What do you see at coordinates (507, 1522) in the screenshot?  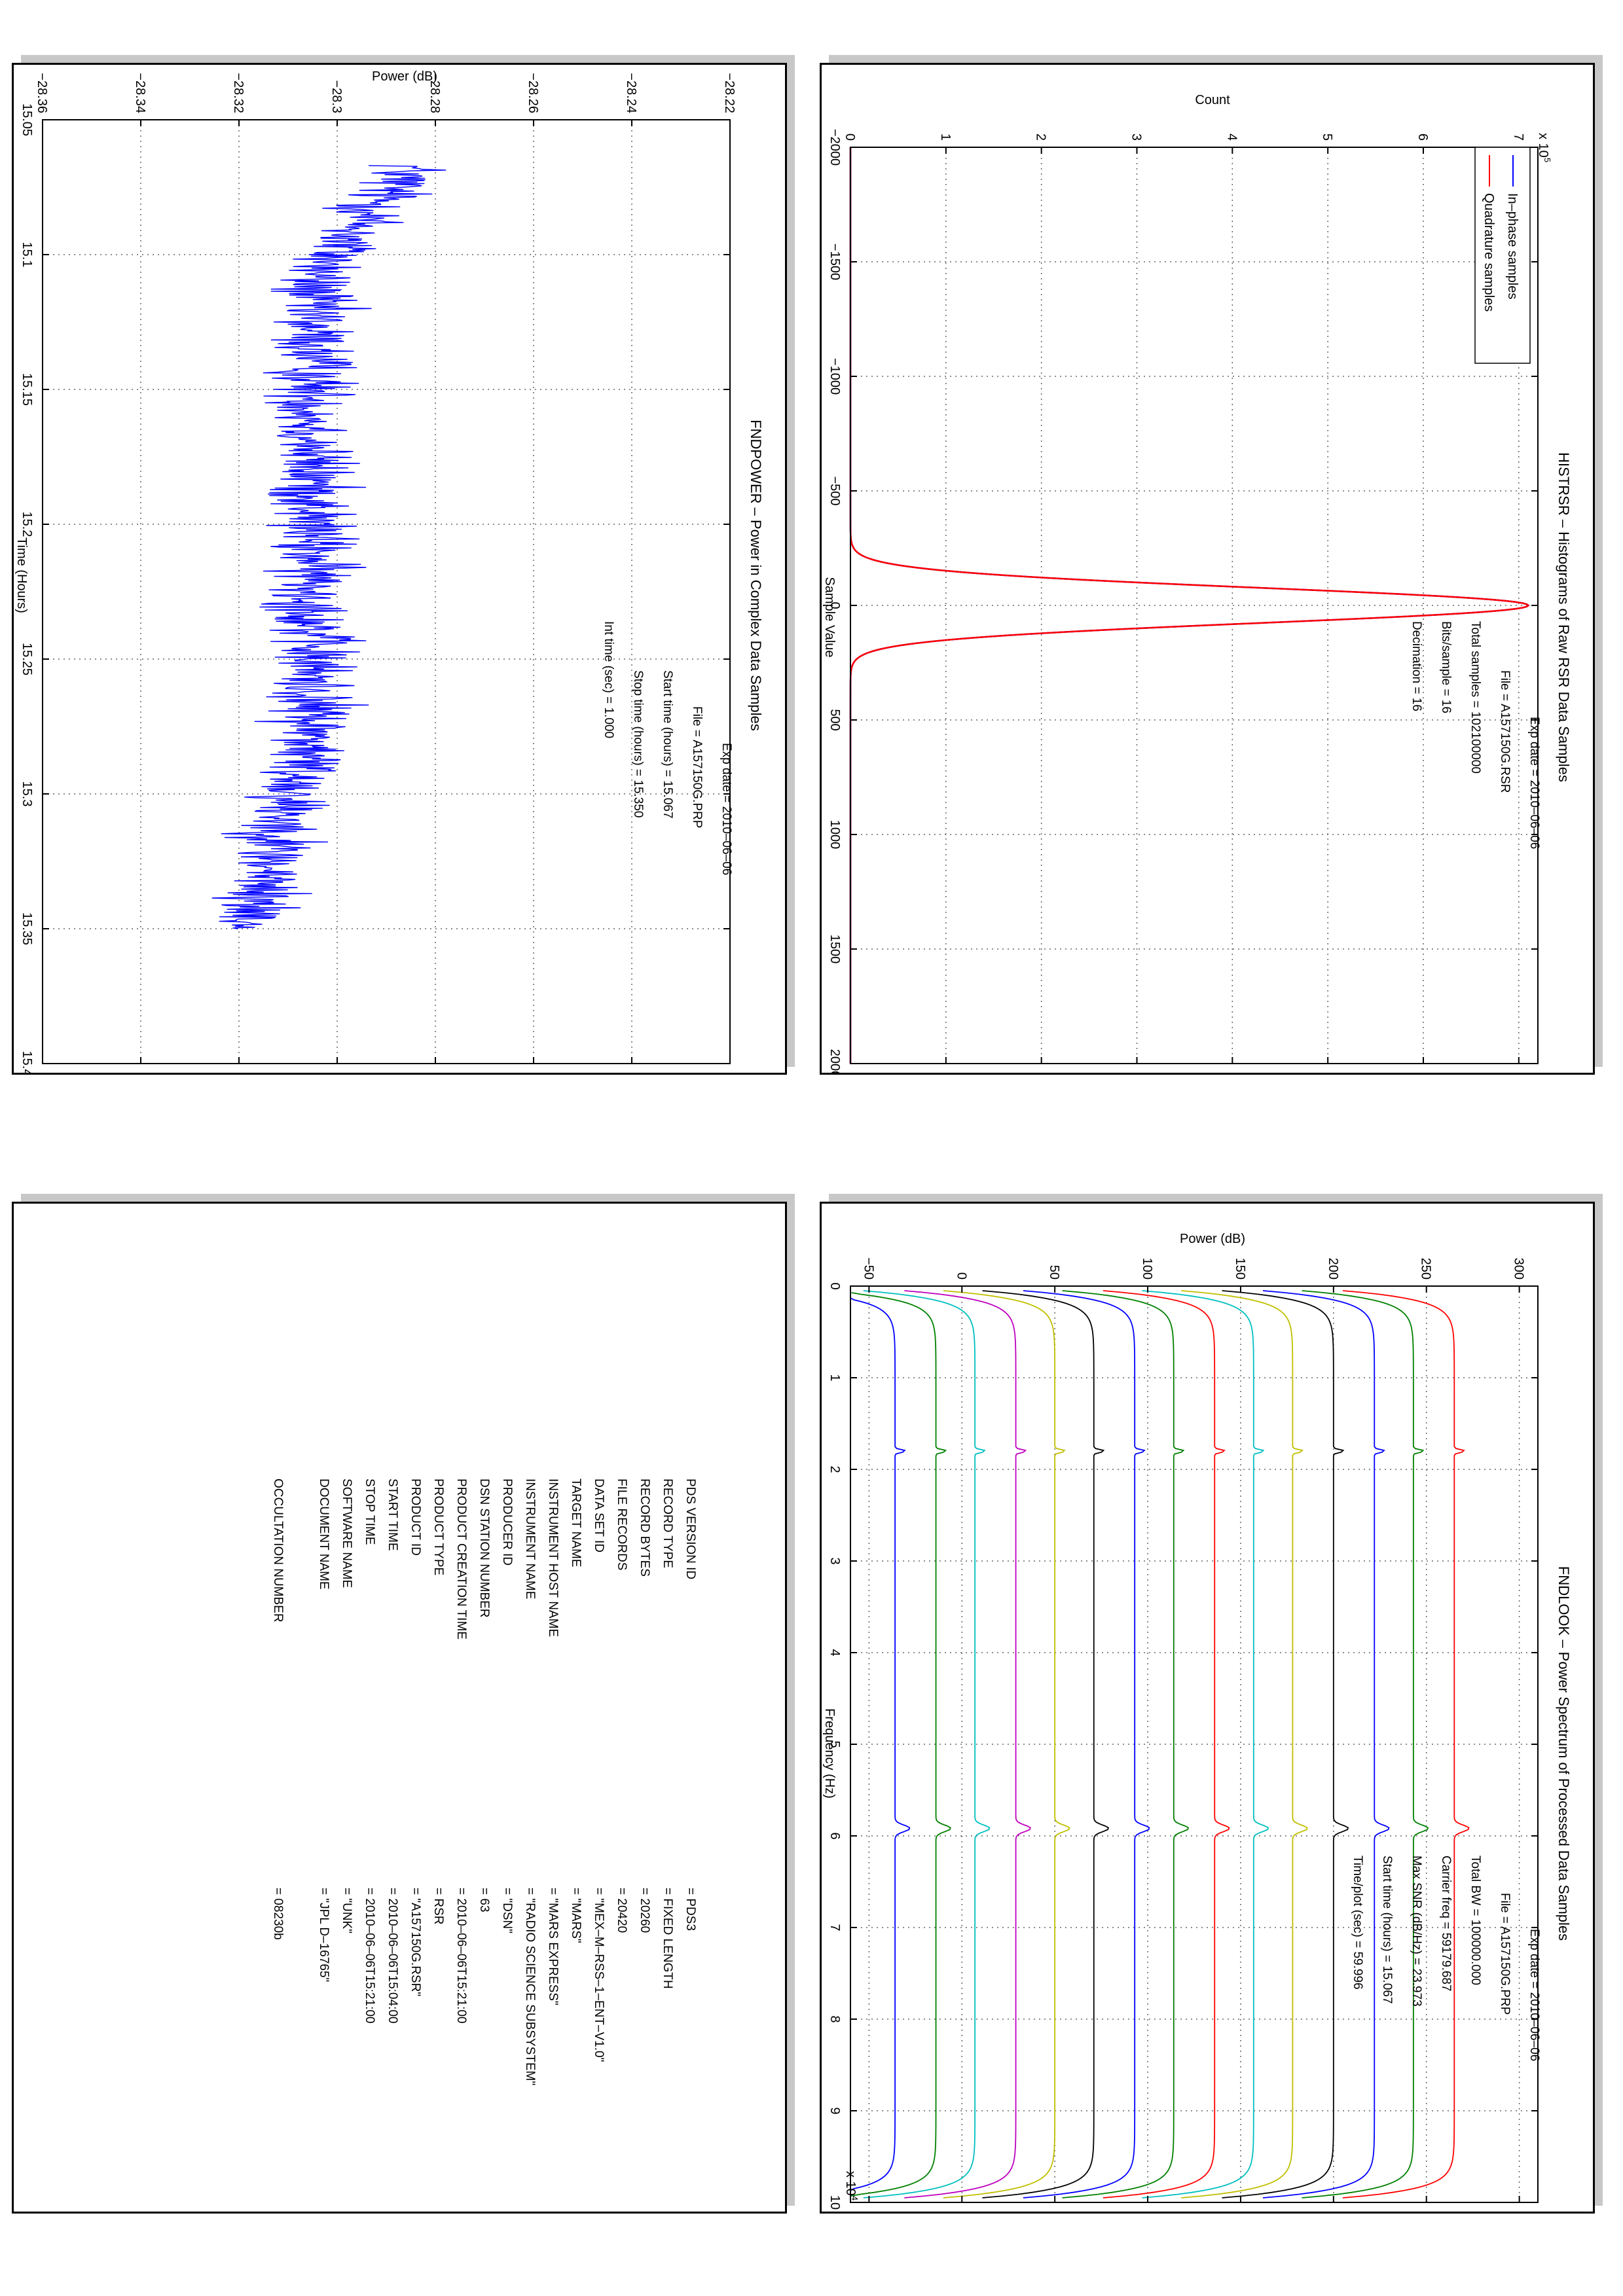 I see `label-key: PRODUCER ID` at bounding box center [507, 1522].